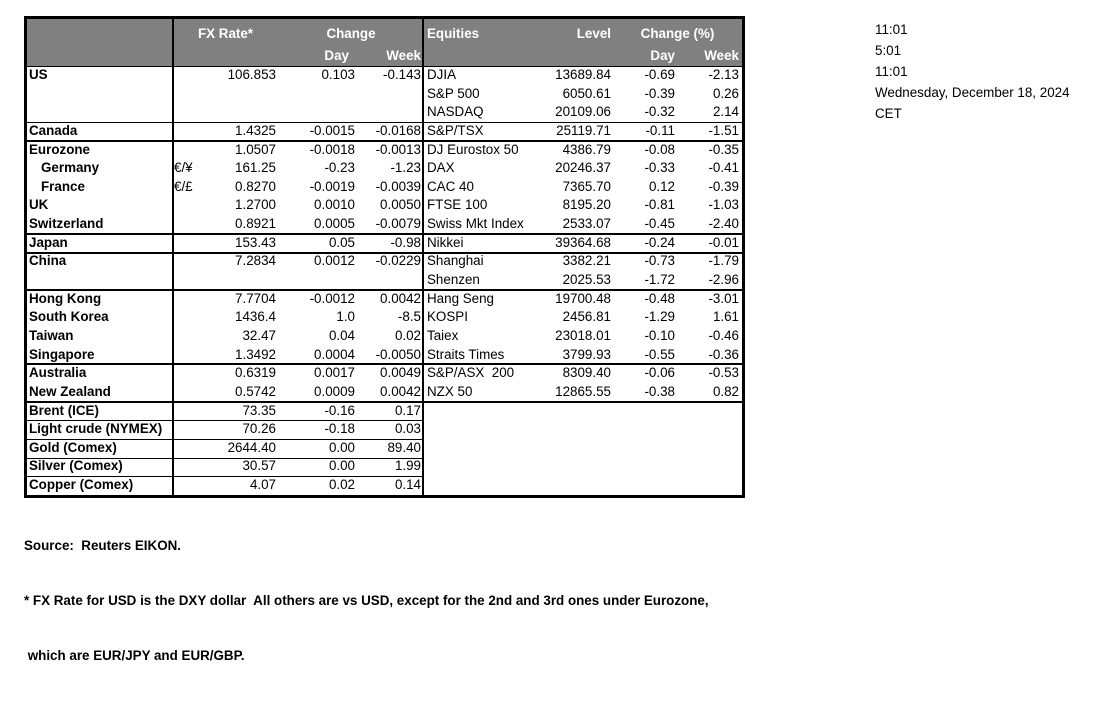 The width and height of the screenshot is (1097, 701). I want to click on fx-day-change: 0.0009, so click(334, 391).